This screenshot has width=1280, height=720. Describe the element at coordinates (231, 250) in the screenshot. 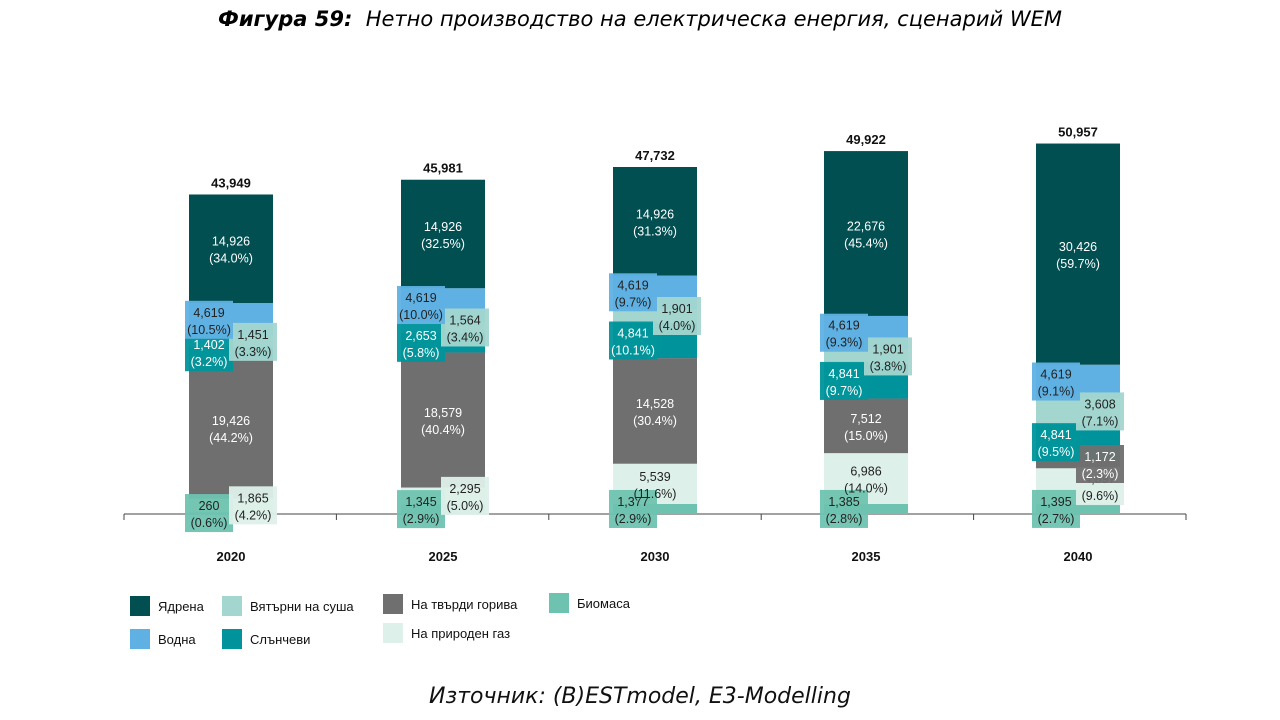

I see `segment-label: 14,926 (34.0%)` at that location.